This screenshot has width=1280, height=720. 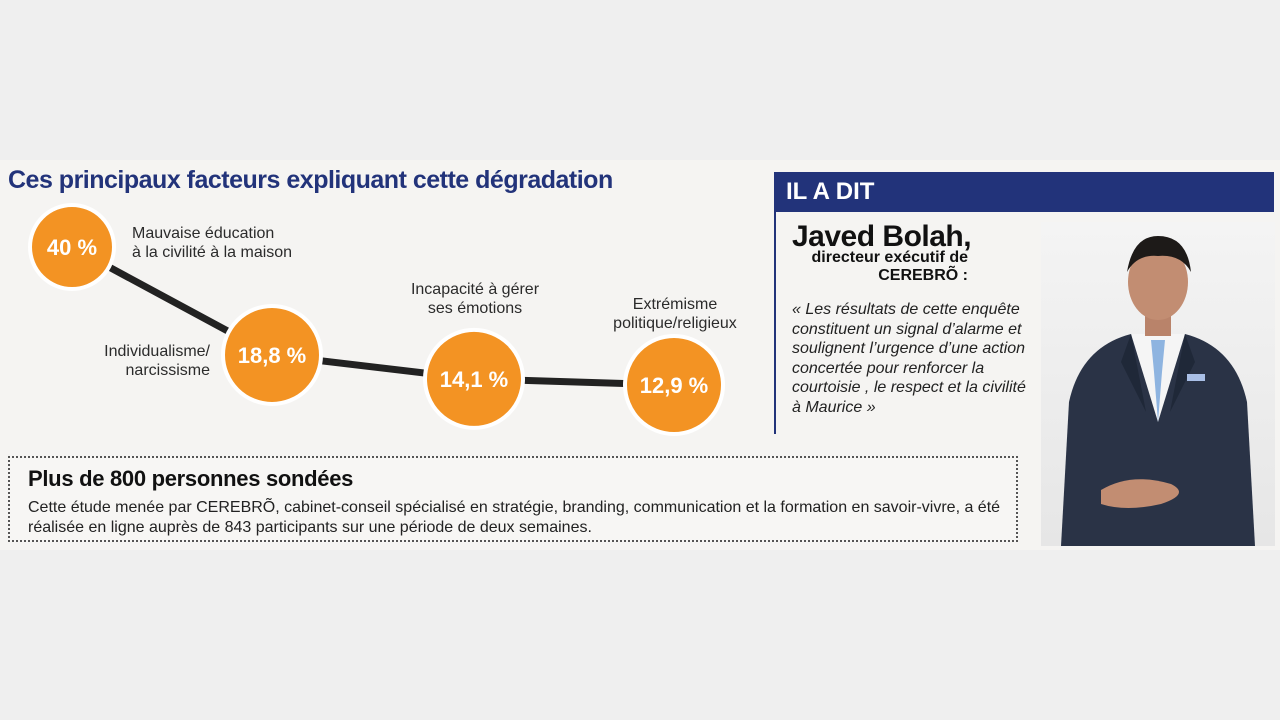 I want to click on quote-name: Javed Bolah,, so click(x=882, y=236).